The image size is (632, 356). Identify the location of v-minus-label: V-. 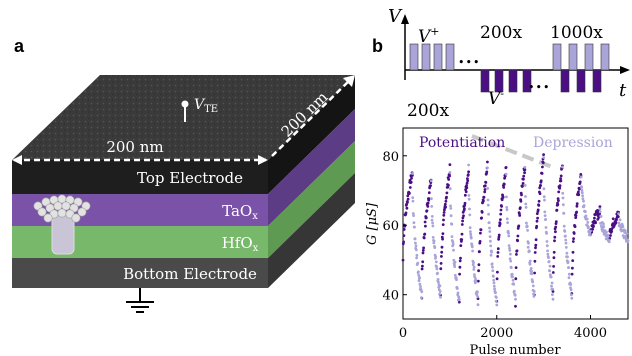
(496, 98).